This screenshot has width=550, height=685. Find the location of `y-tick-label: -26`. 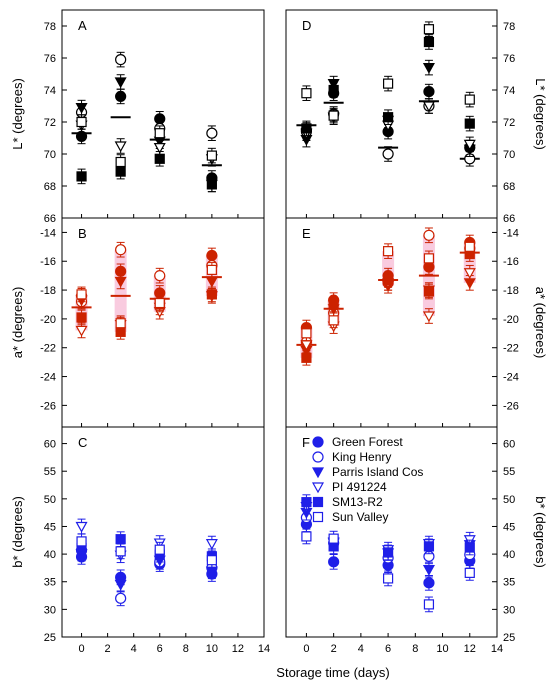

y-tick-label: -26 is located at coordinates (511, 406).